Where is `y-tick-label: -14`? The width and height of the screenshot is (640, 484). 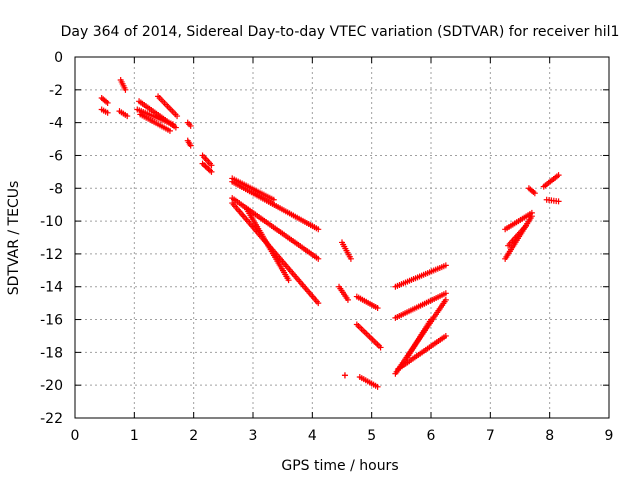
y-tick-label: -14 is located at coordinates (51, 288).